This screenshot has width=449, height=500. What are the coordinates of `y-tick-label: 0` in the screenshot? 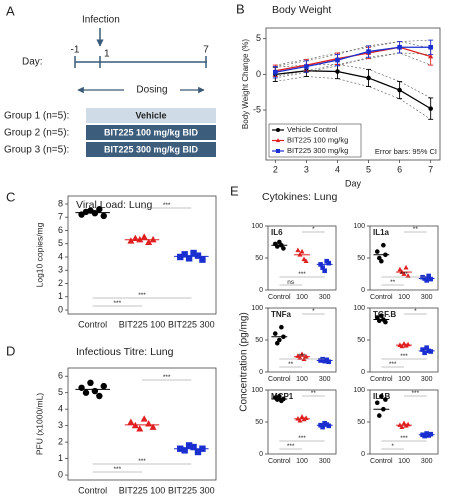 It's located at (60, 309).